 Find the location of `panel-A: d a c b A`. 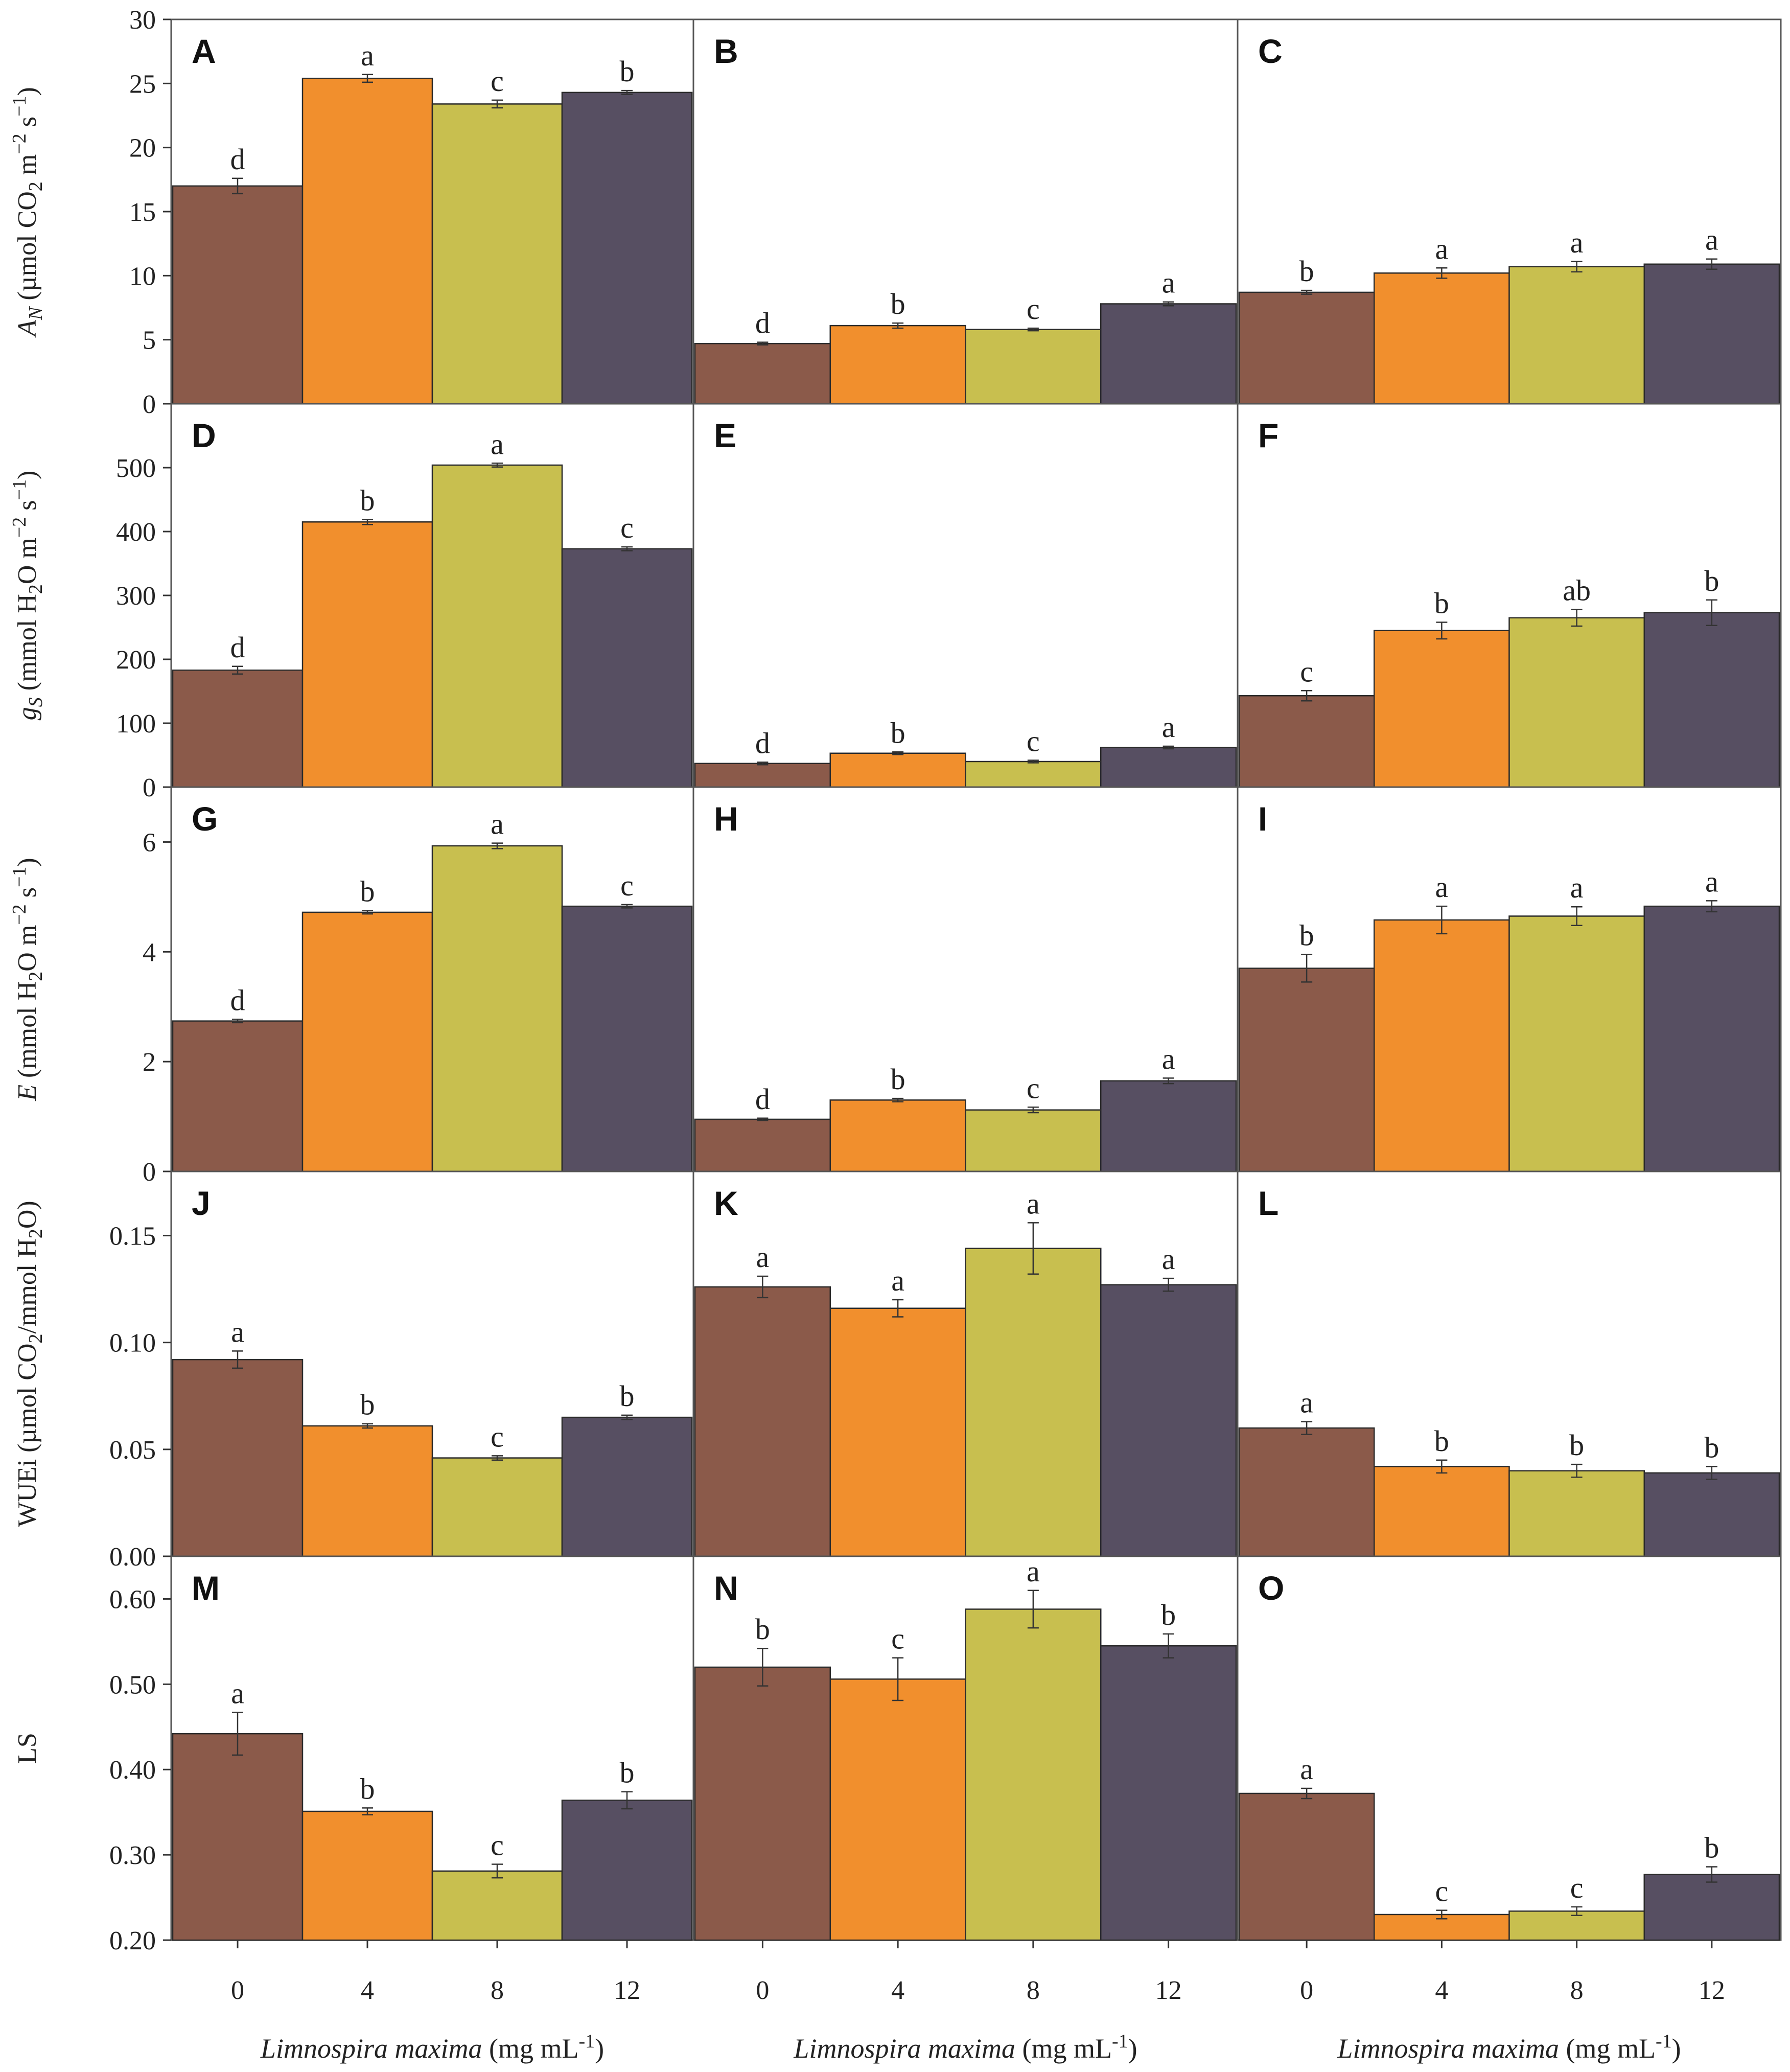

panel-A: d a c b A is located at coordinates (432, 211).